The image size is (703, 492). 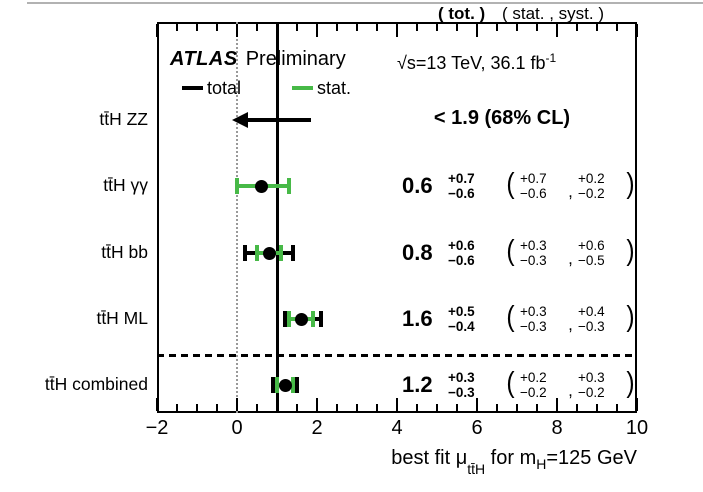 What do you see at coordinates (123, 119) in the screenshot?
I see `row-label: tt̄H ZZ` at bounding box center [123, 119].